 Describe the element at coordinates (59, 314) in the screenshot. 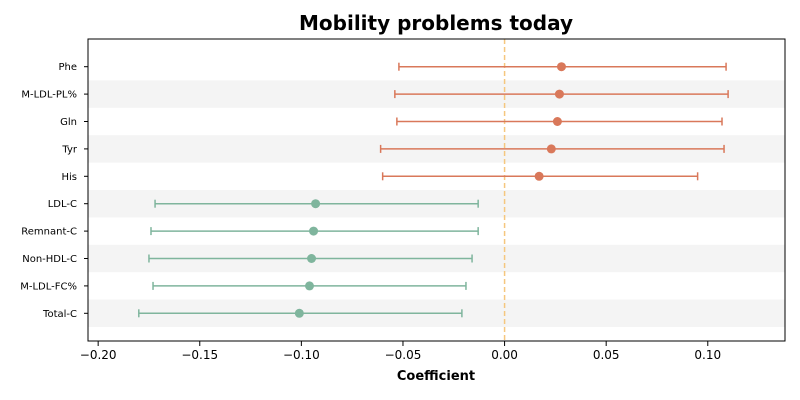

I see `y-tick-label: Total-C` at that location.